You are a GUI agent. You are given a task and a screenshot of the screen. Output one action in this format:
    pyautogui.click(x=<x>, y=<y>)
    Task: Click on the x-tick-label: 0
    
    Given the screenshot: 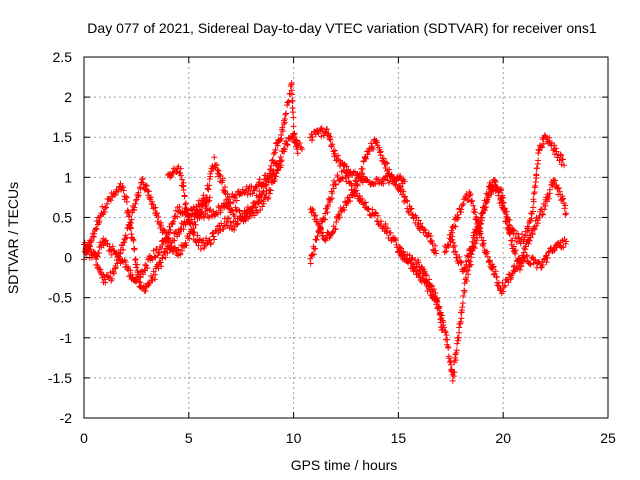 What is the action you would take?
    pyautogui.click(x=84, y=438)
    